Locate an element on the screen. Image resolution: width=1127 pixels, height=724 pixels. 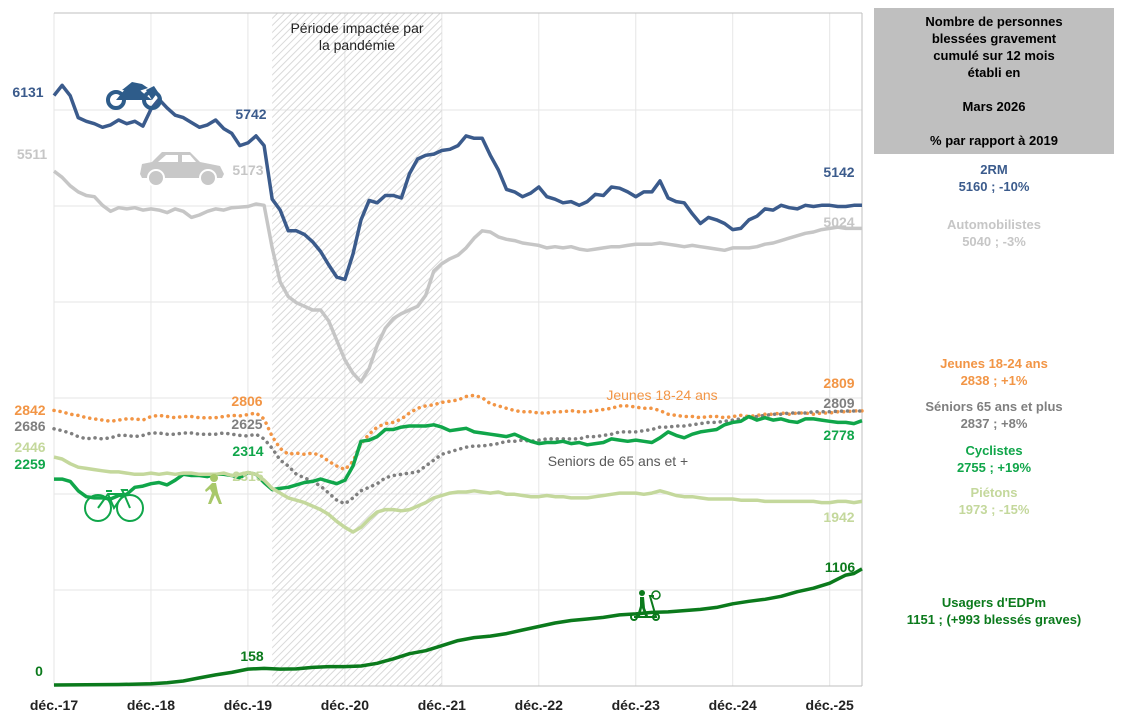
legend-name-cyclist: Cyclistes is located at coordinates (994, 450).